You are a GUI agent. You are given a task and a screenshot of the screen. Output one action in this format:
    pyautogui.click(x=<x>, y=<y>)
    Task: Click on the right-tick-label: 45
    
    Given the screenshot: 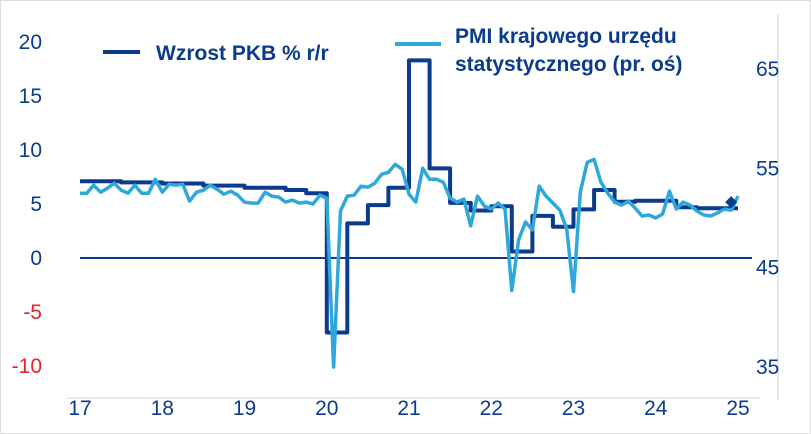 What is the action you would take?
    pyautogui.click(x=767, y=268)
    